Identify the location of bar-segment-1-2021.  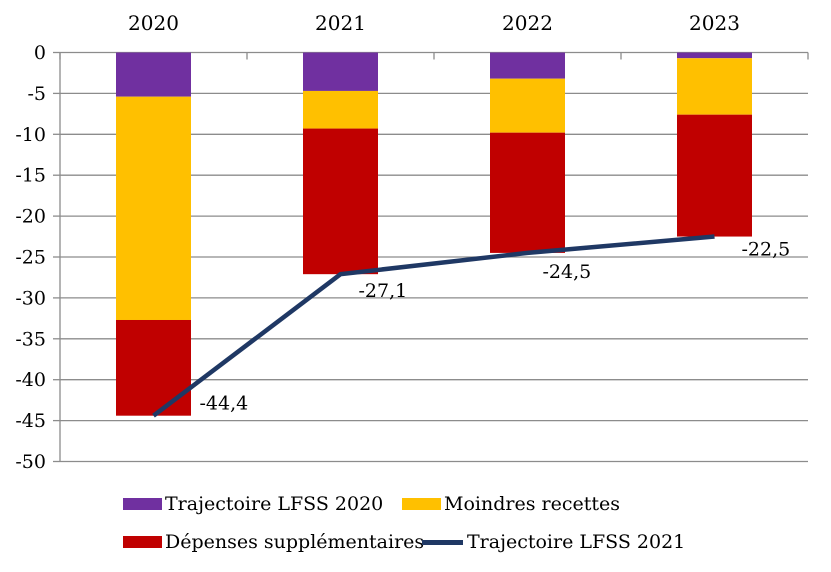
(340, 109).